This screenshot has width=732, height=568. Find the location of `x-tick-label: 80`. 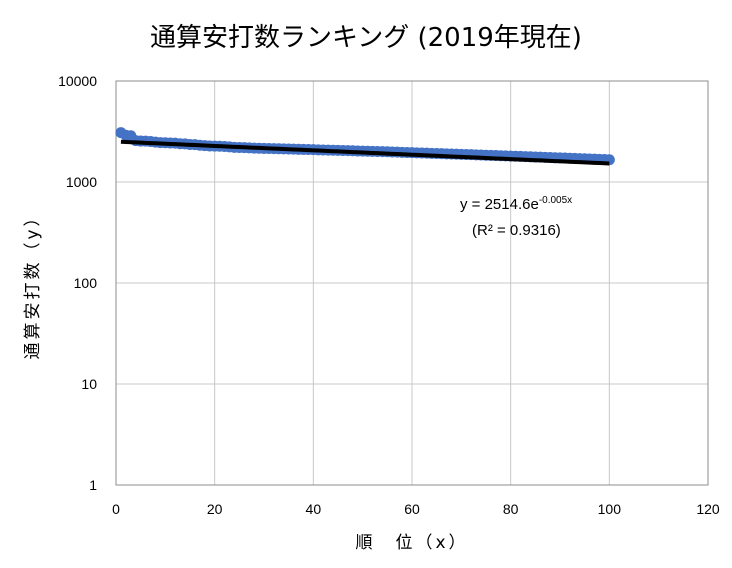

x-tick-label: 80 is located at coordinates (511, 509).